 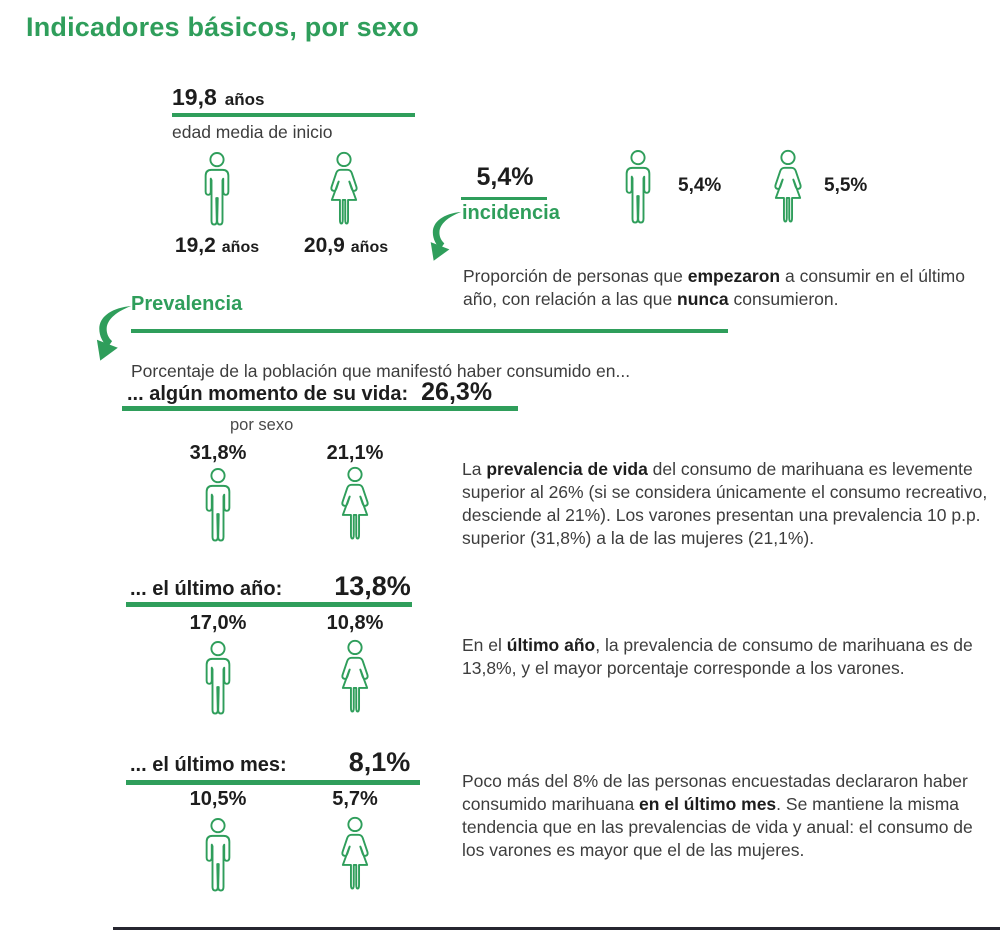 What do you see at coordinates (457, 392) in the screenshot?
I see `stat-value: 26,3%` at bounding box center [457, 392].